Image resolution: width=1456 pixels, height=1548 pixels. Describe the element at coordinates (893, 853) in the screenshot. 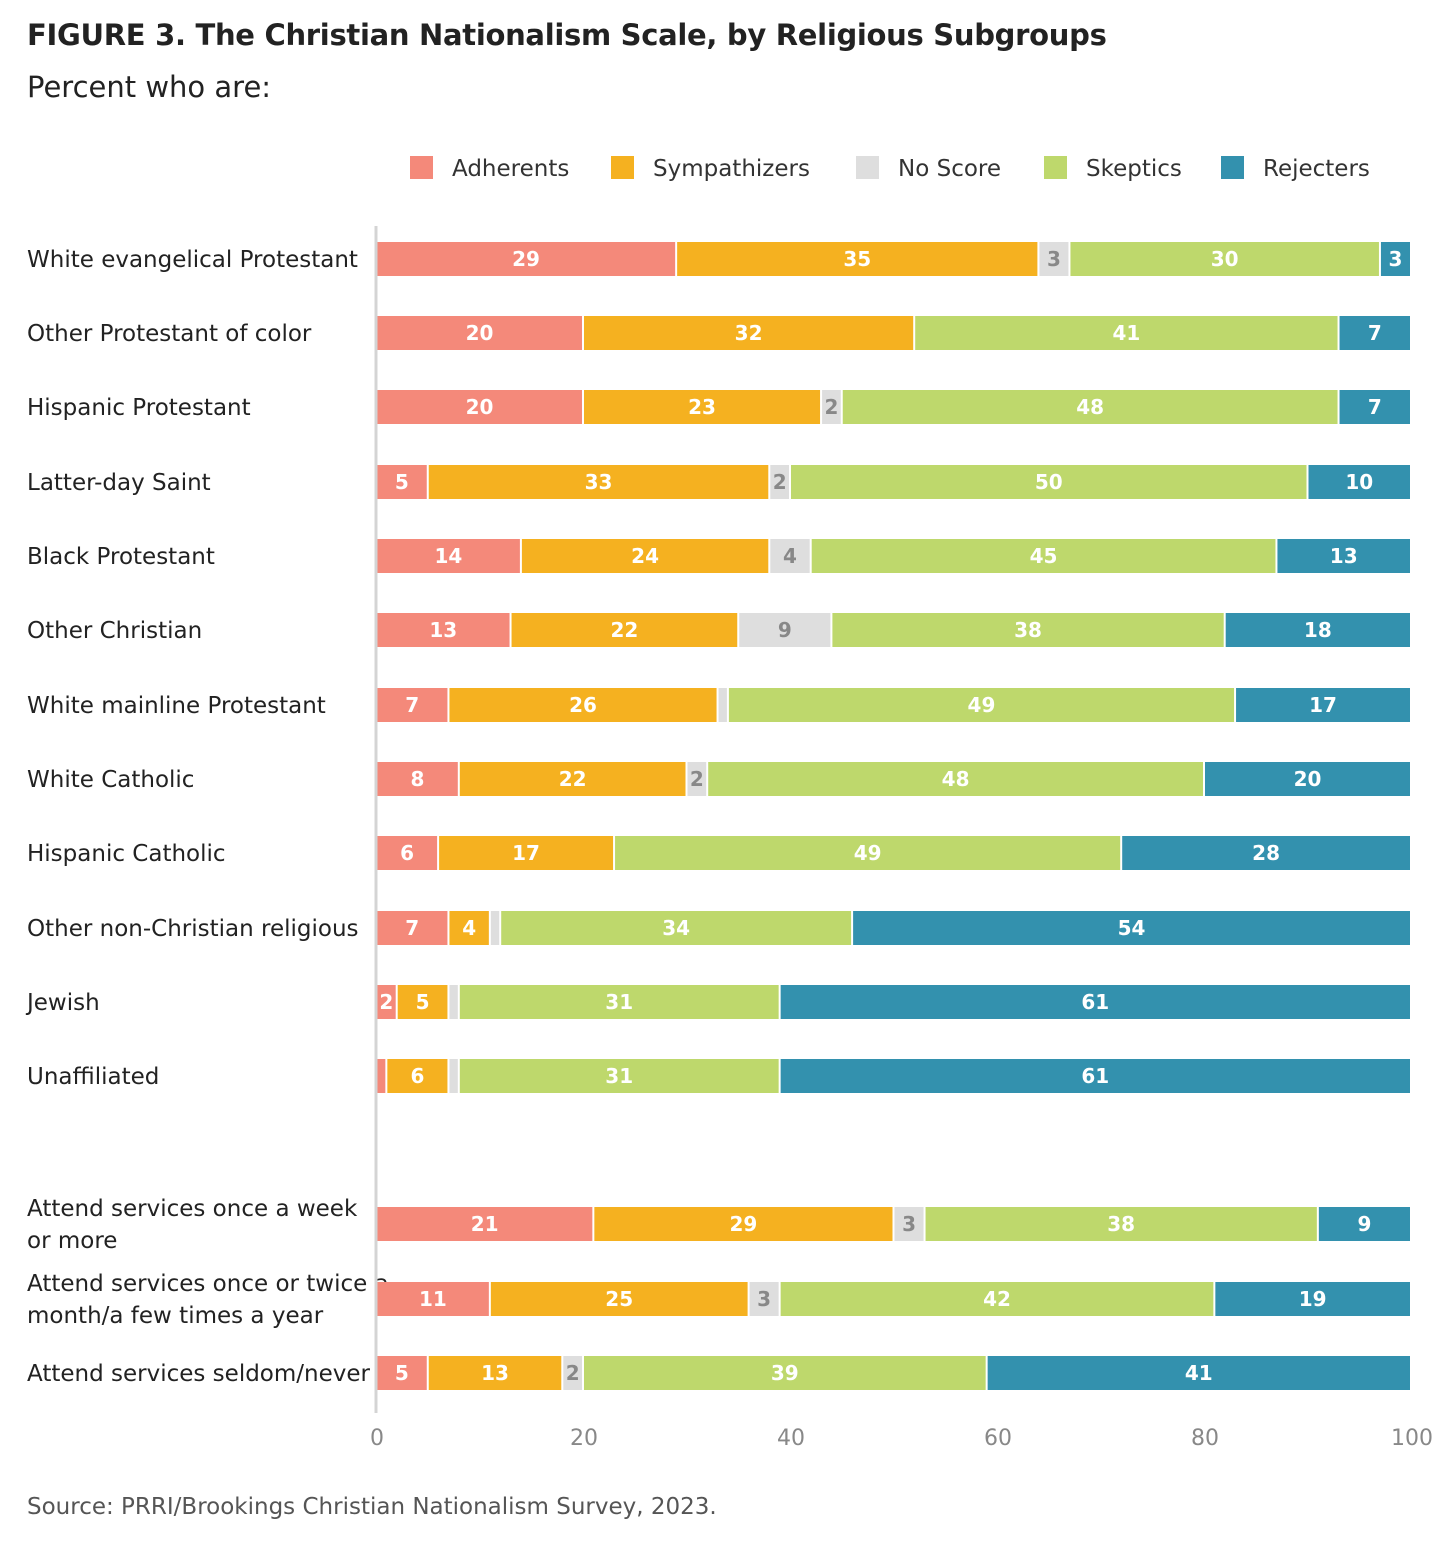

I see `bar-row-hispanic-catholic: 6 17 49 28` at that location.